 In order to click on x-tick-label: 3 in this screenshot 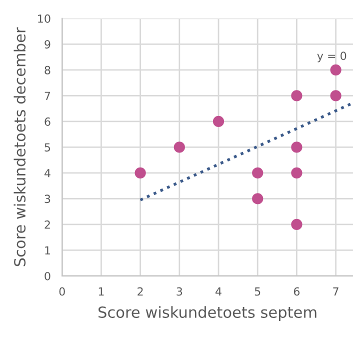, I will do `click(179, 291)`.